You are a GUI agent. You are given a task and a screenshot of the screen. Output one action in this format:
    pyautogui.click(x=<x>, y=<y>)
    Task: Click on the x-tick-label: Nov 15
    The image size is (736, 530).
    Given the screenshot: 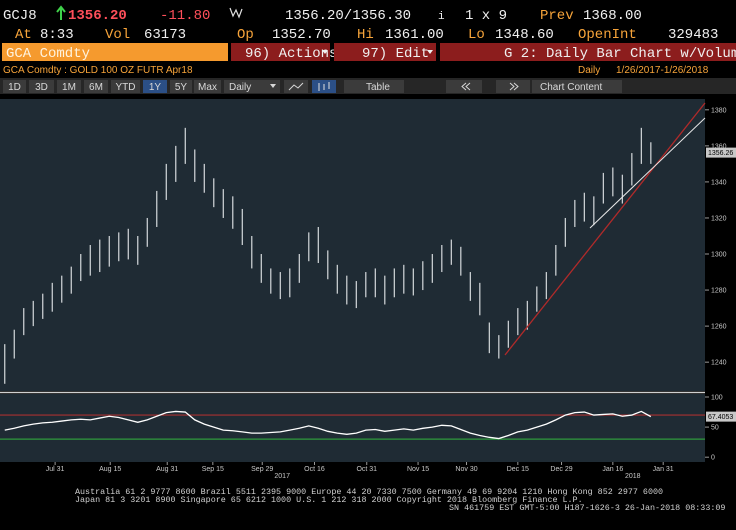 What is the action you would take?
    pyautogui.click(x=418, y=469)
    